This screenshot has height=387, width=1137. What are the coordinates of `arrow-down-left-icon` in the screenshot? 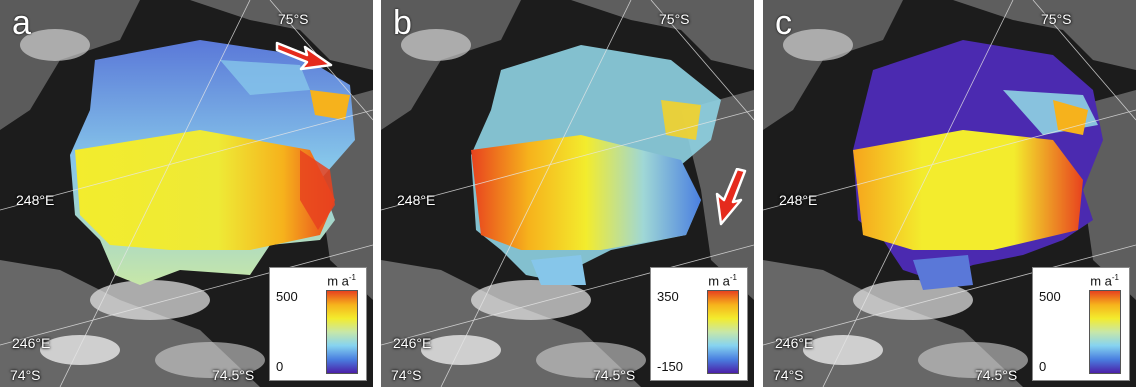 It's located at (731, 197).